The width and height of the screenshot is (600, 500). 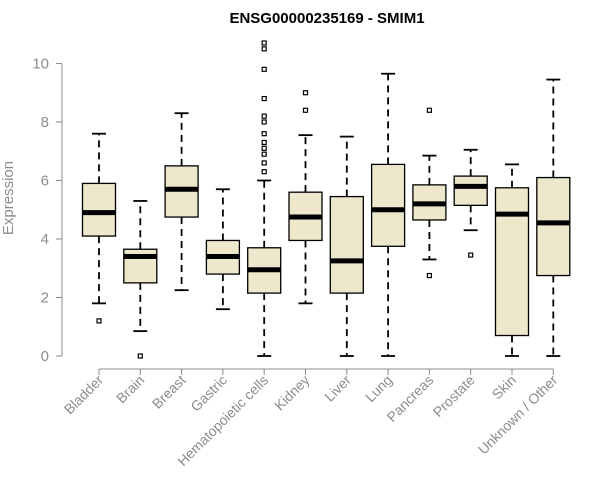 What do you see at coordinates (45, 239) in the screenshot?
I see `y-tick-label: 4` at bounding box center [45, 239].